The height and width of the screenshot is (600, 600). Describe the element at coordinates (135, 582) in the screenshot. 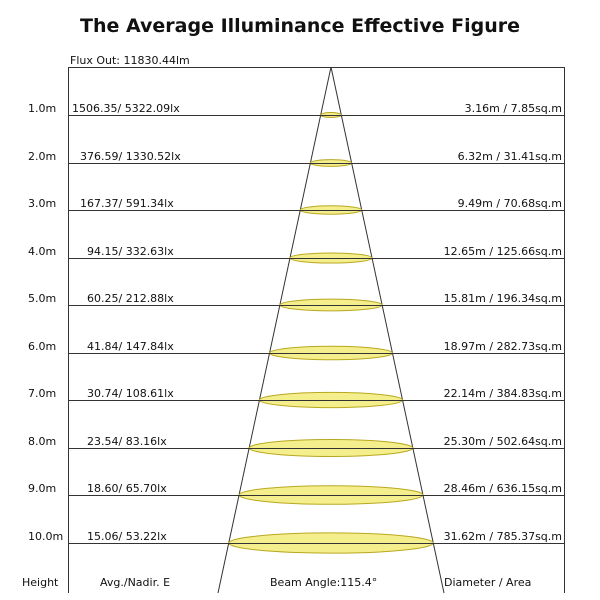

I see `footer-avg-nadir: Avg./Nadir. E` at that location.